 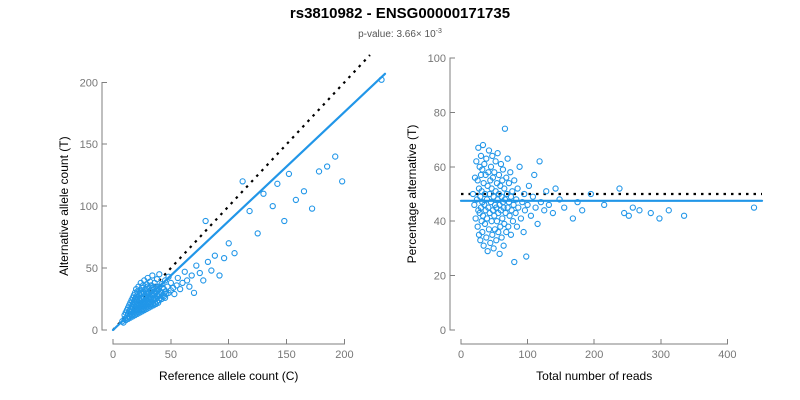 I want to click on left-x-tick-label-2: 100, so click(x=229, y=355).